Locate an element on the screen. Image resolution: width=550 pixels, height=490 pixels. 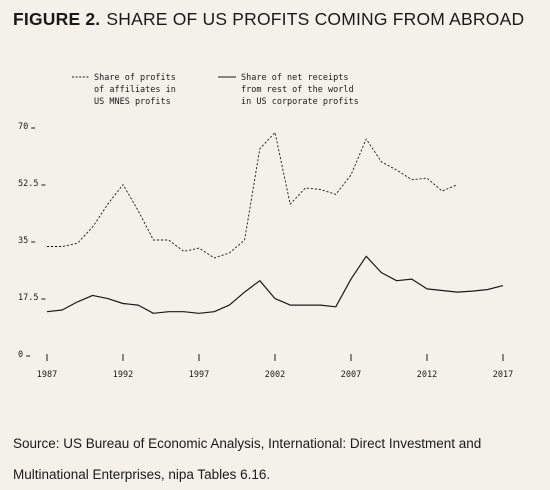
x-tick-label: 1992 is located at coordinates (123, 375).